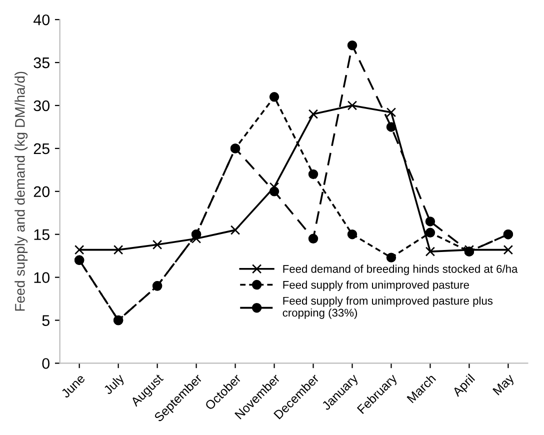  I want to click on y-tick-label: 15, so click(42, 234).